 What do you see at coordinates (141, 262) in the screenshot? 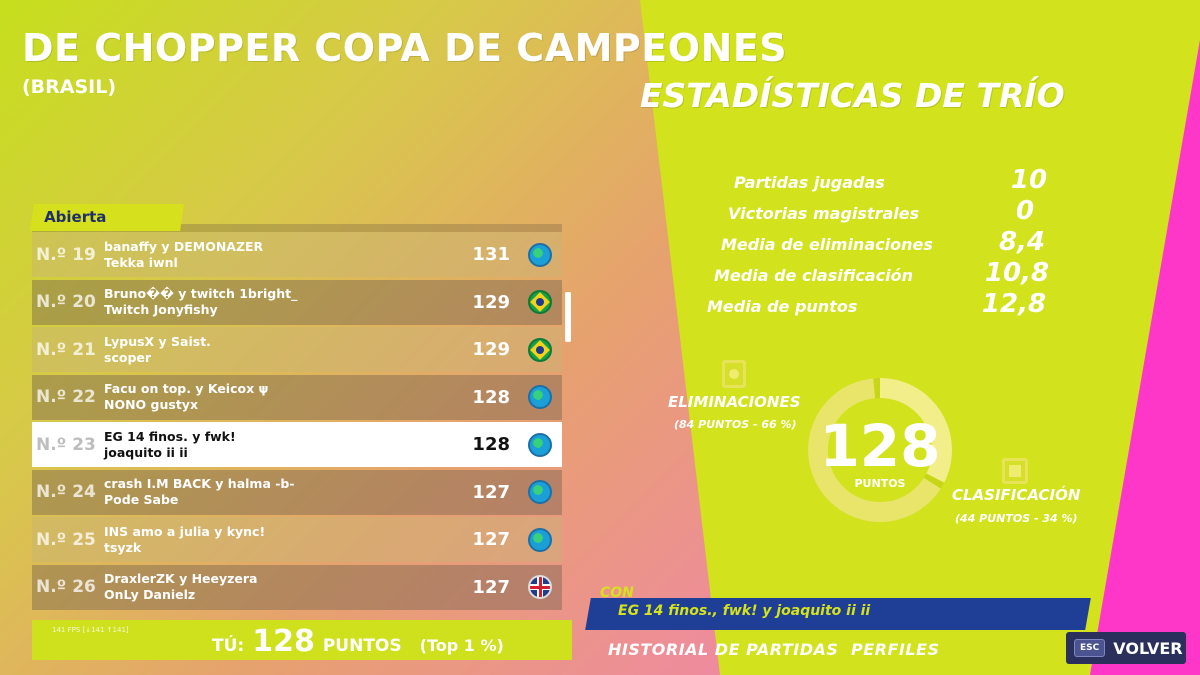
I see `row-players-line2: Tekka iwnl` at bounding box center [141, 262].